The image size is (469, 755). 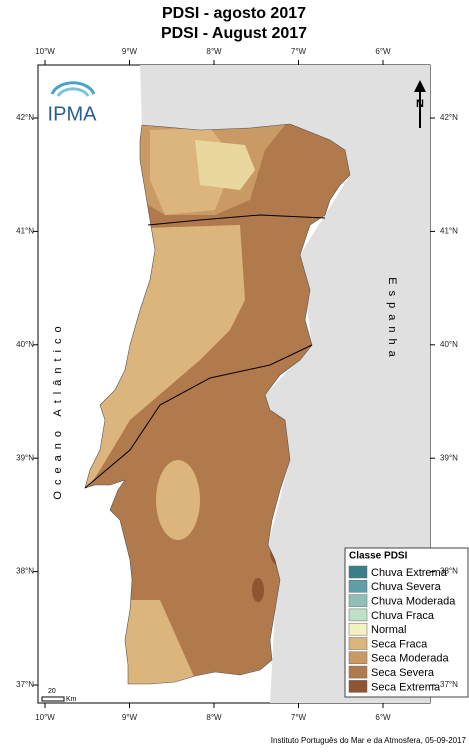 What do you see at coordinates (59, 695) in the screenshot?
I see `scale-bar: 20 Km` at bounding box center [59, 695].